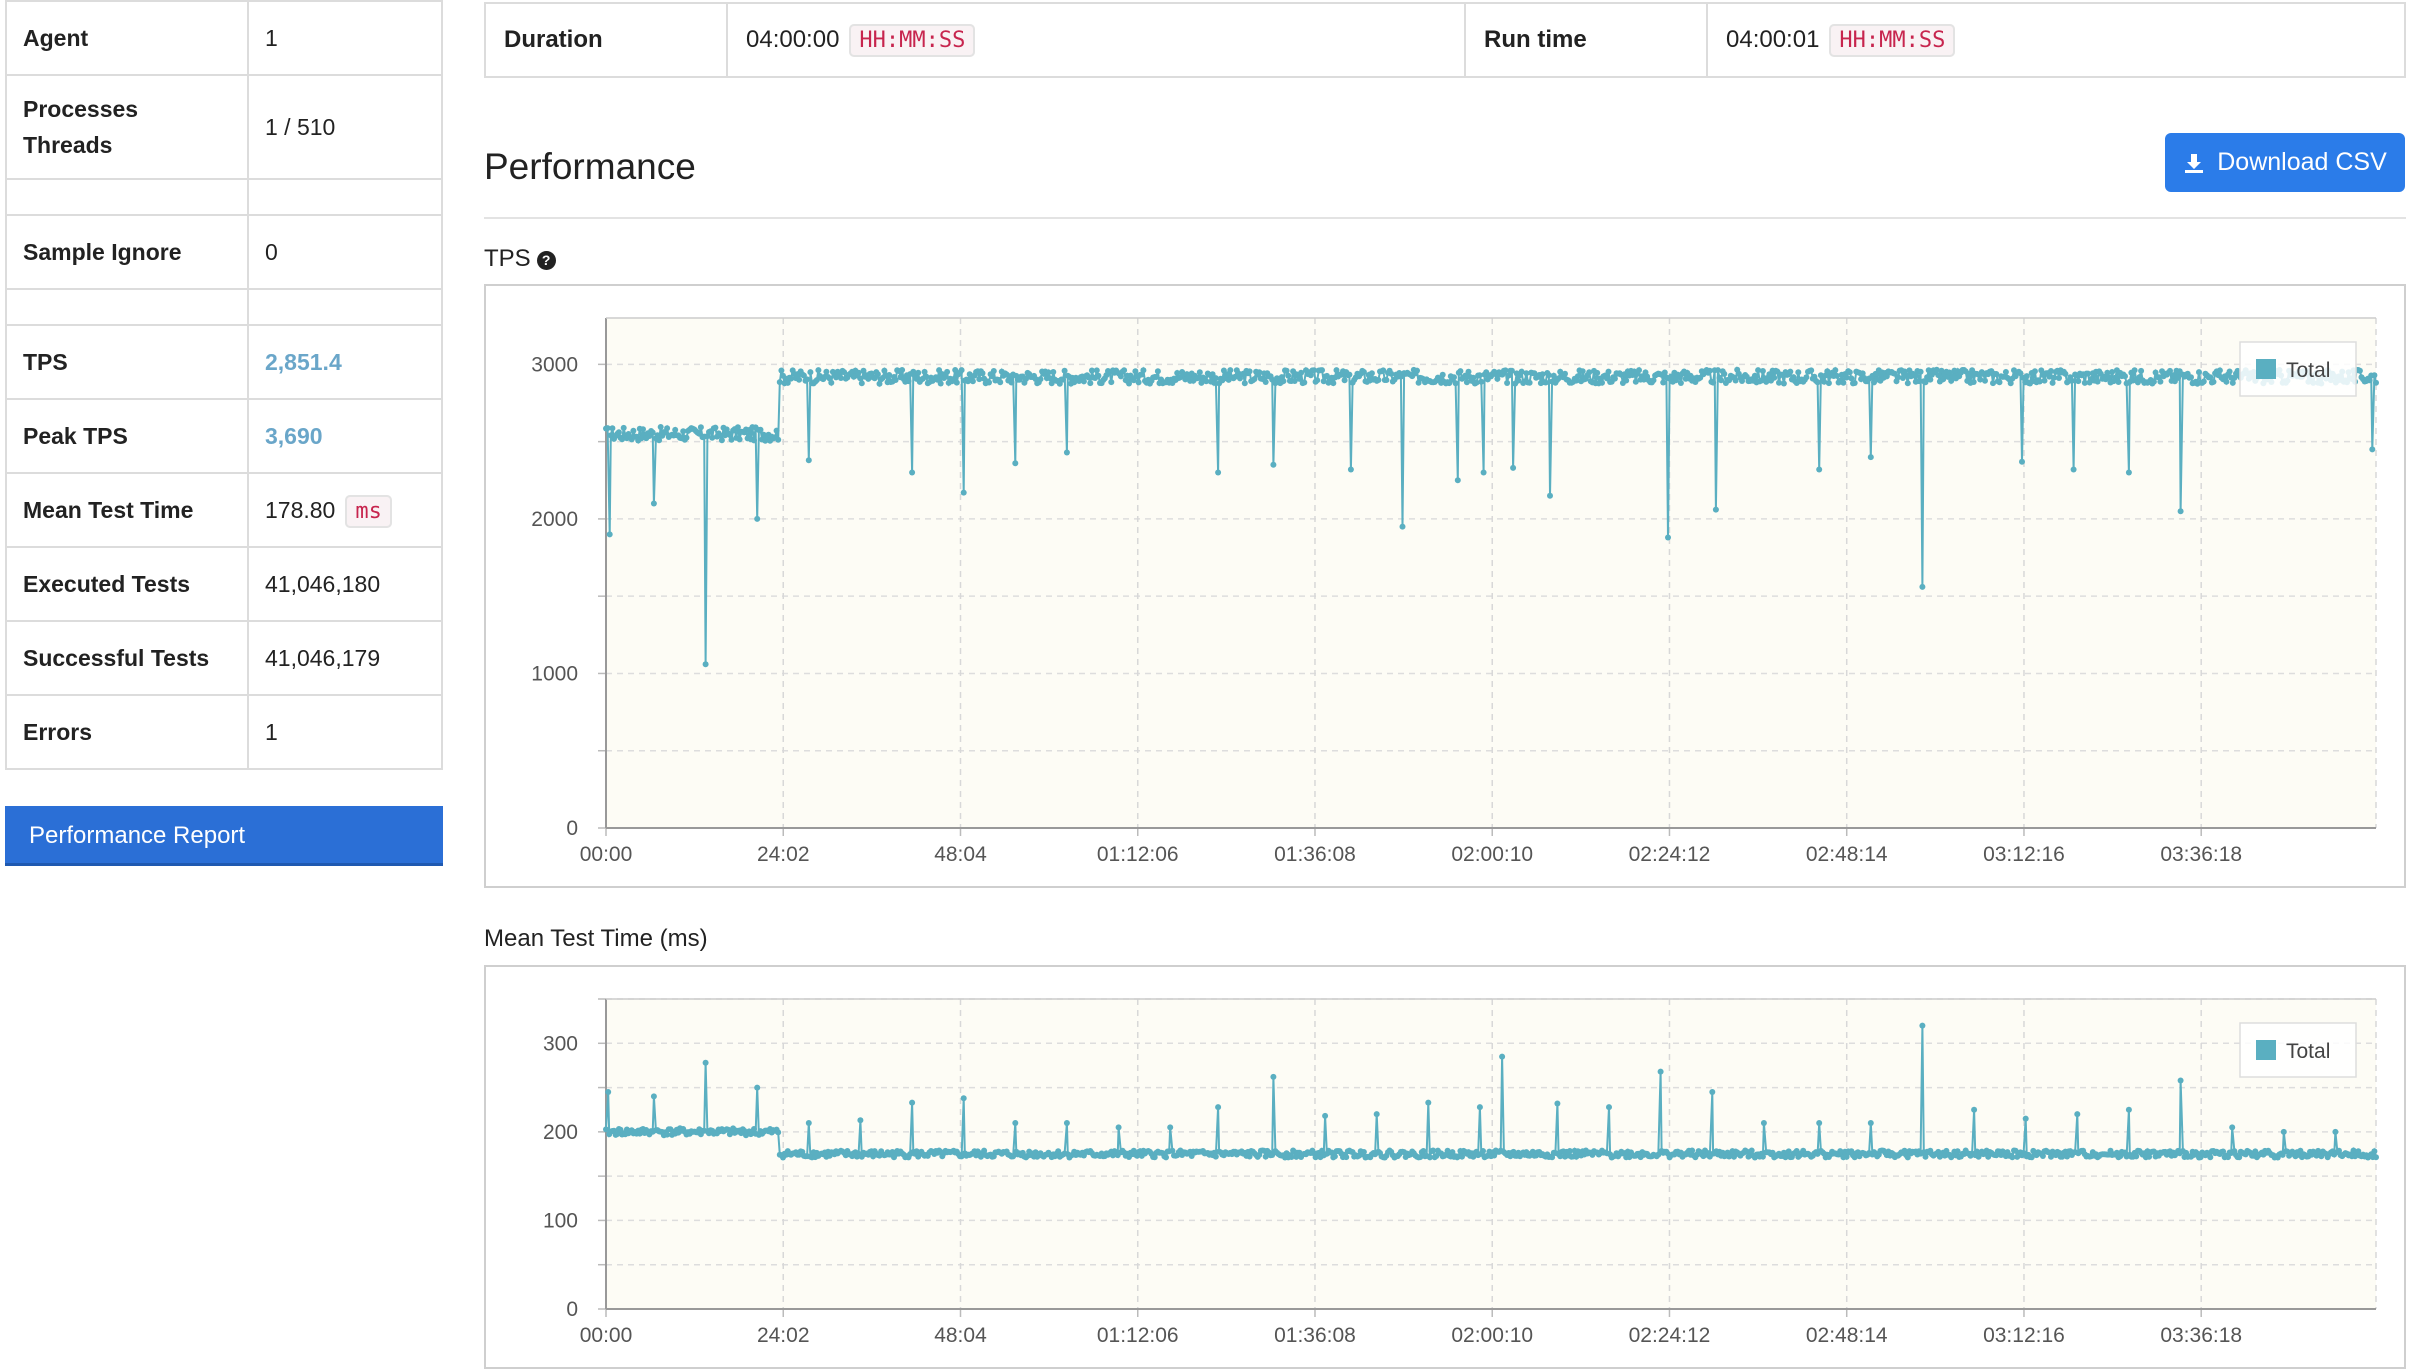  I want to click on performance-report-button: Performance Report, so click(224, 836).